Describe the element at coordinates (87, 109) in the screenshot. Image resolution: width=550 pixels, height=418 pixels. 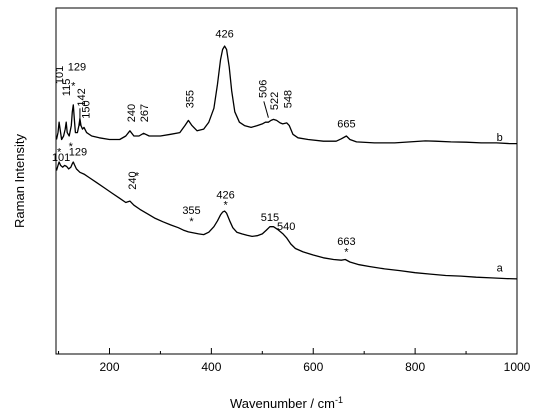
I see `peak-label: 150` at that location.